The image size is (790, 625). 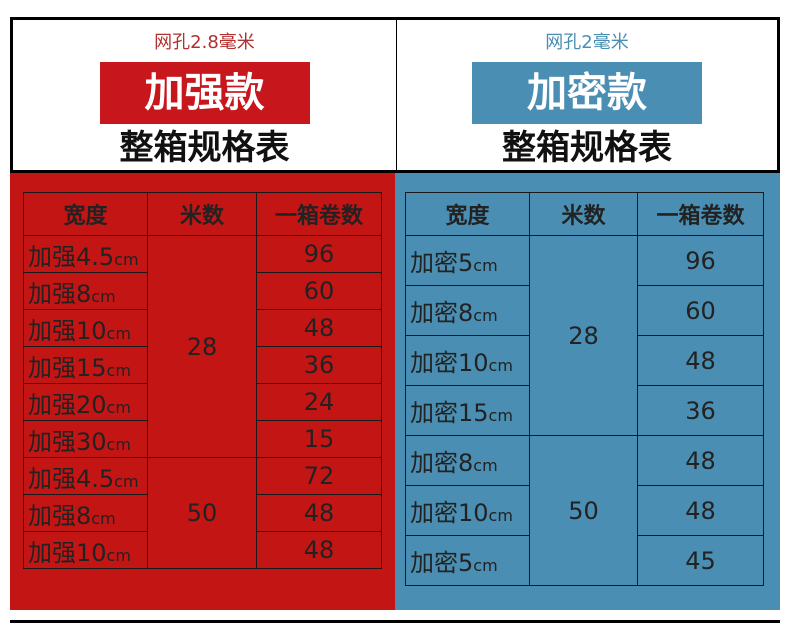 I want to click on table-row: 加强8cm 60, so click(x=202, y=291).